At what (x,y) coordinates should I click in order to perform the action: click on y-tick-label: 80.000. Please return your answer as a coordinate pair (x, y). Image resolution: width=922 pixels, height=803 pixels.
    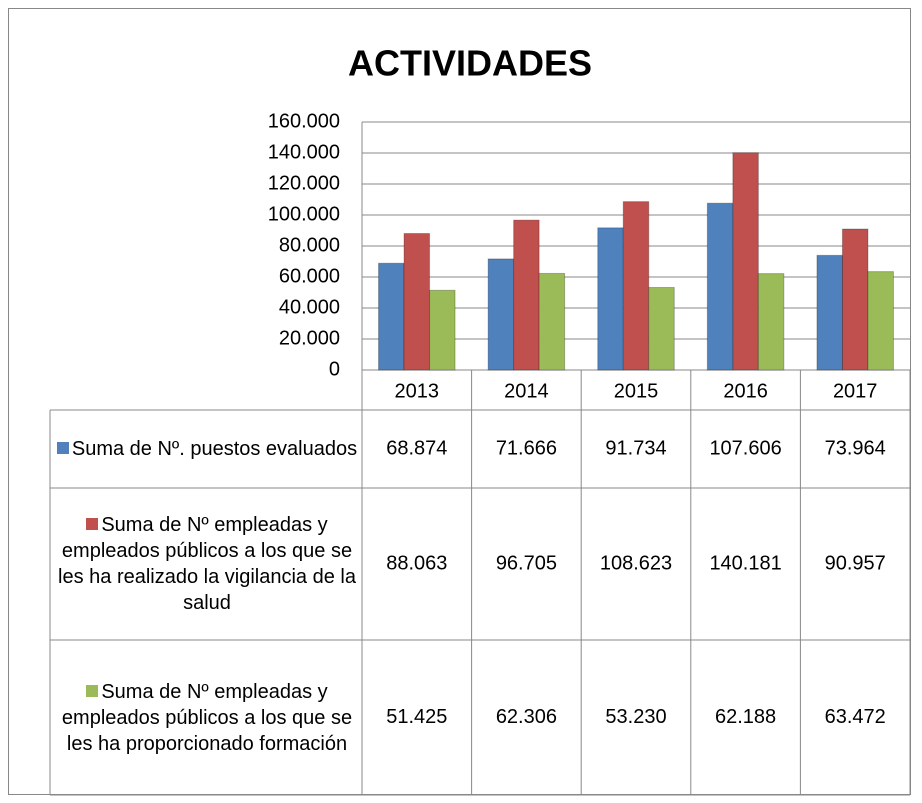
    Looking at the image, I should click on (309, 245).